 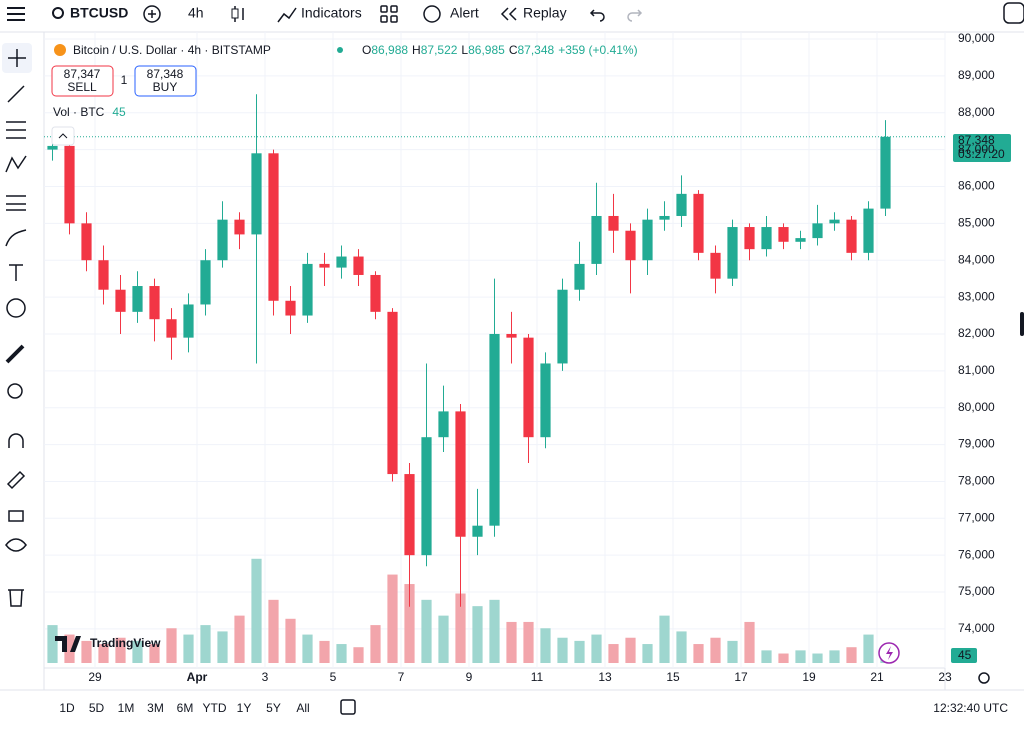 What do you see at coordinates (16, 238) in the screenshot?
I see `brush-tool` at bounding box center [16, 238].